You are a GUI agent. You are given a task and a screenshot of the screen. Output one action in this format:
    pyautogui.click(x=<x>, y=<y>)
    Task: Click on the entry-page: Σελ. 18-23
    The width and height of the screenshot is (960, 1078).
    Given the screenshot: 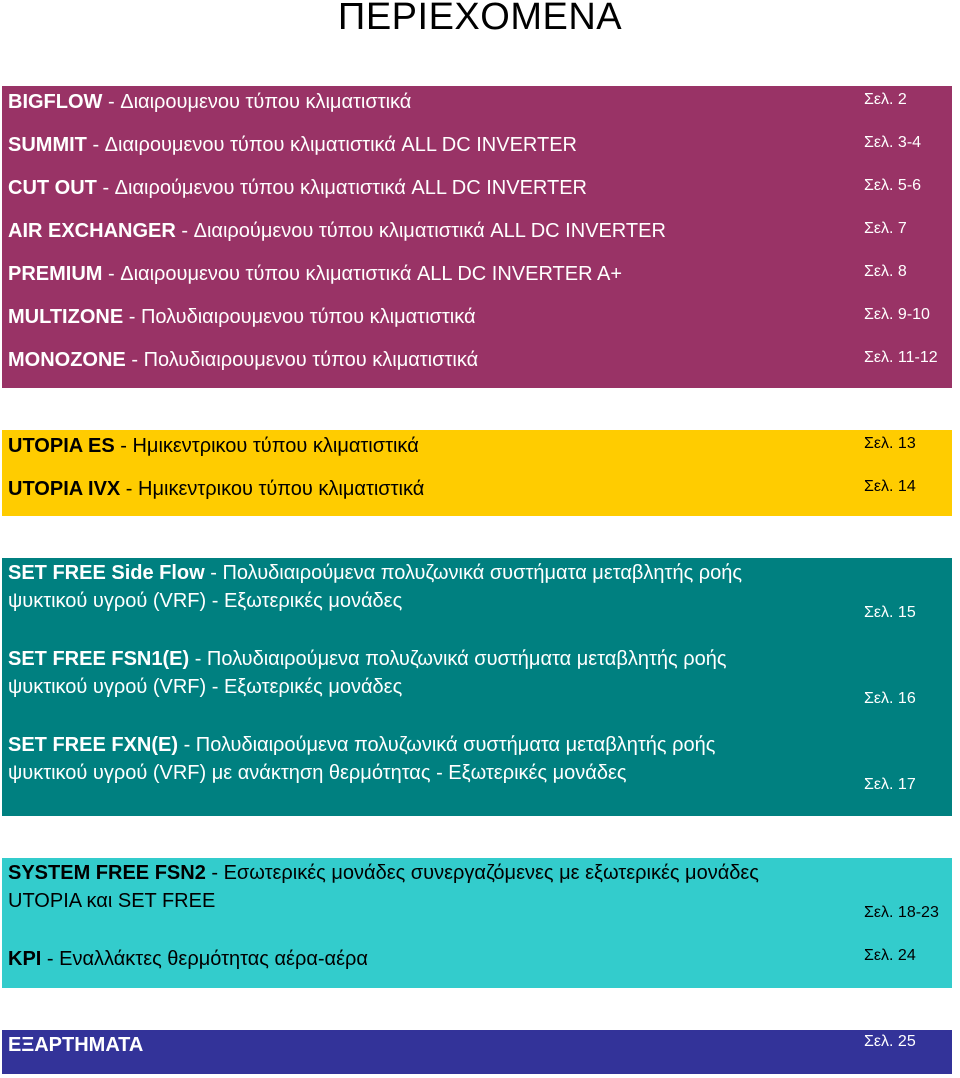 What is the action you would take?
    pyautogui.click(x=901, y=912)
    